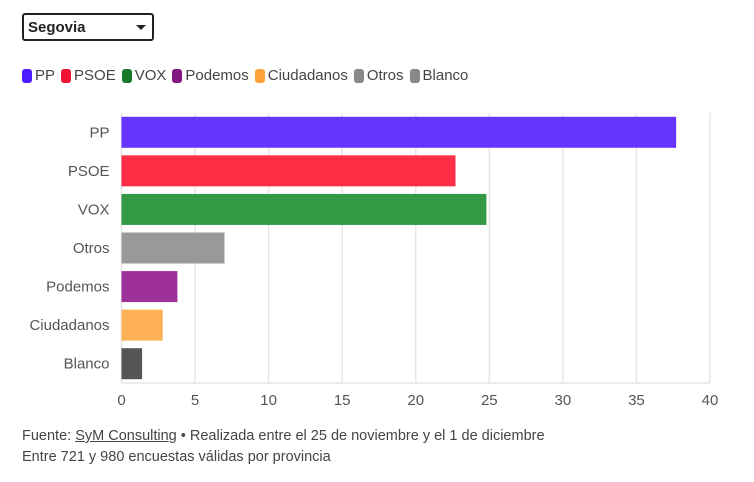  What do you see at coordinates (149, 287) in the screenshot?
I see `bar-podemos` at bounding box center [149, 287].